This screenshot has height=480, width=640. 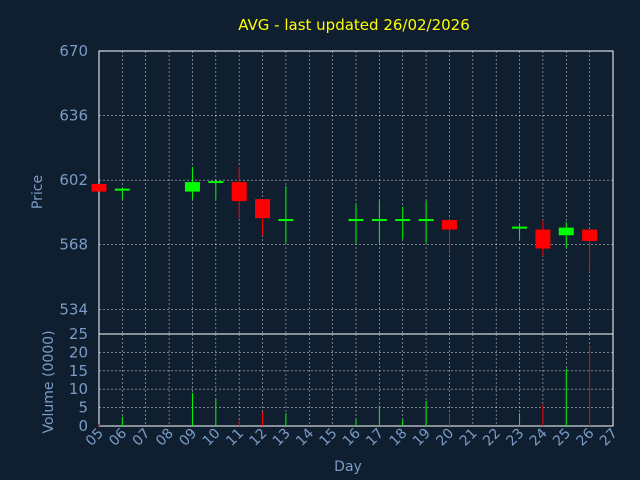 I want to click on volume-tick-label: 5, so click(x=83, y=408).